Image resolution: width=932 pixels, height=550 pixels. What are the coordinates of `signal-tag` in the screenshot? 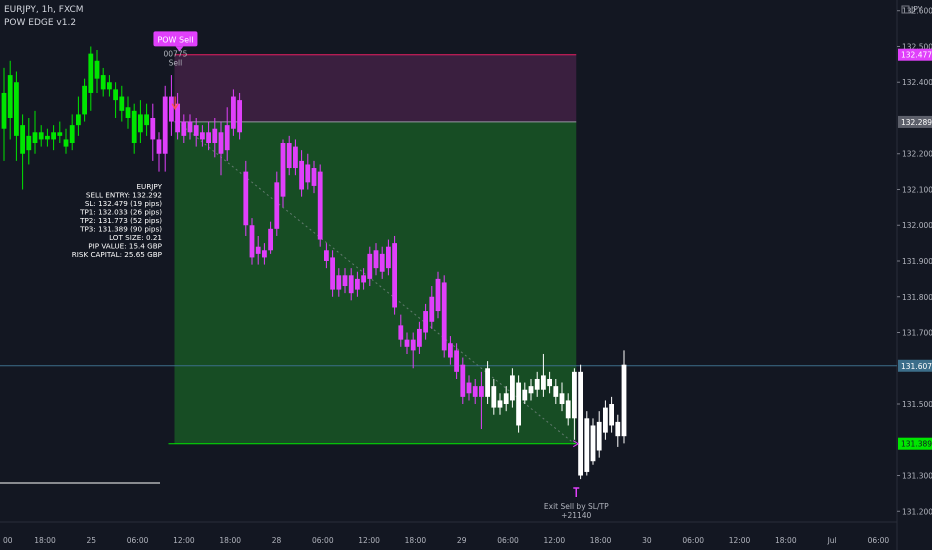 It's located at (175, 39).